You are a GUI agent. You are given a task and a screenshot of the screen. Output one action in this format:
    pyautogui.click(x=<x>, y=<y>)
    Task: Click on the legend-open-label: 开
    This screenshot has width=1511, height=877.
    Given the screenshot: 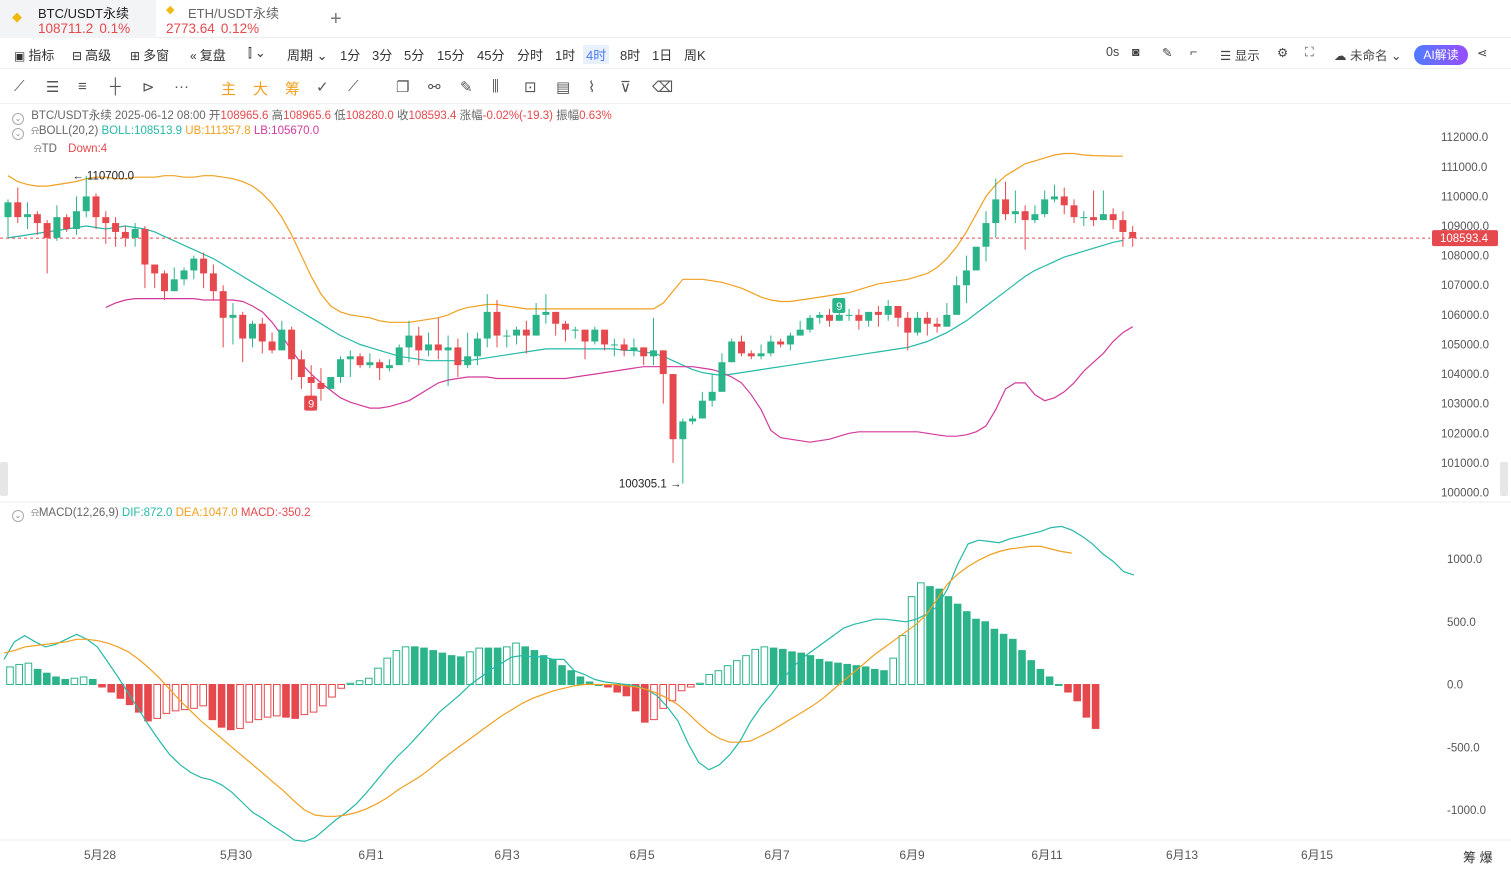 What is the action you would take?
    pyautogui.click(x=214, y=116)
    